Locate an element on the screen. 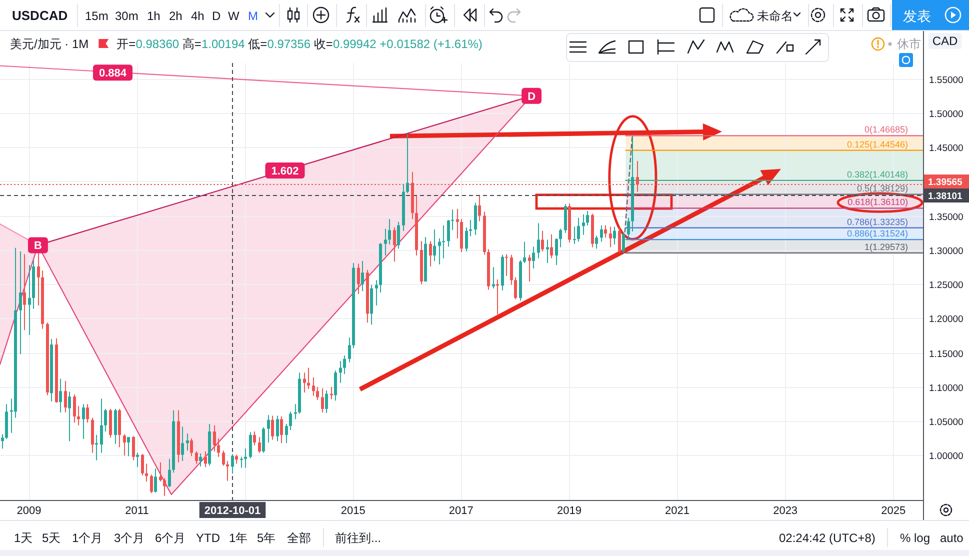  annotation: 0.884 is located at coordinates (113, 74).